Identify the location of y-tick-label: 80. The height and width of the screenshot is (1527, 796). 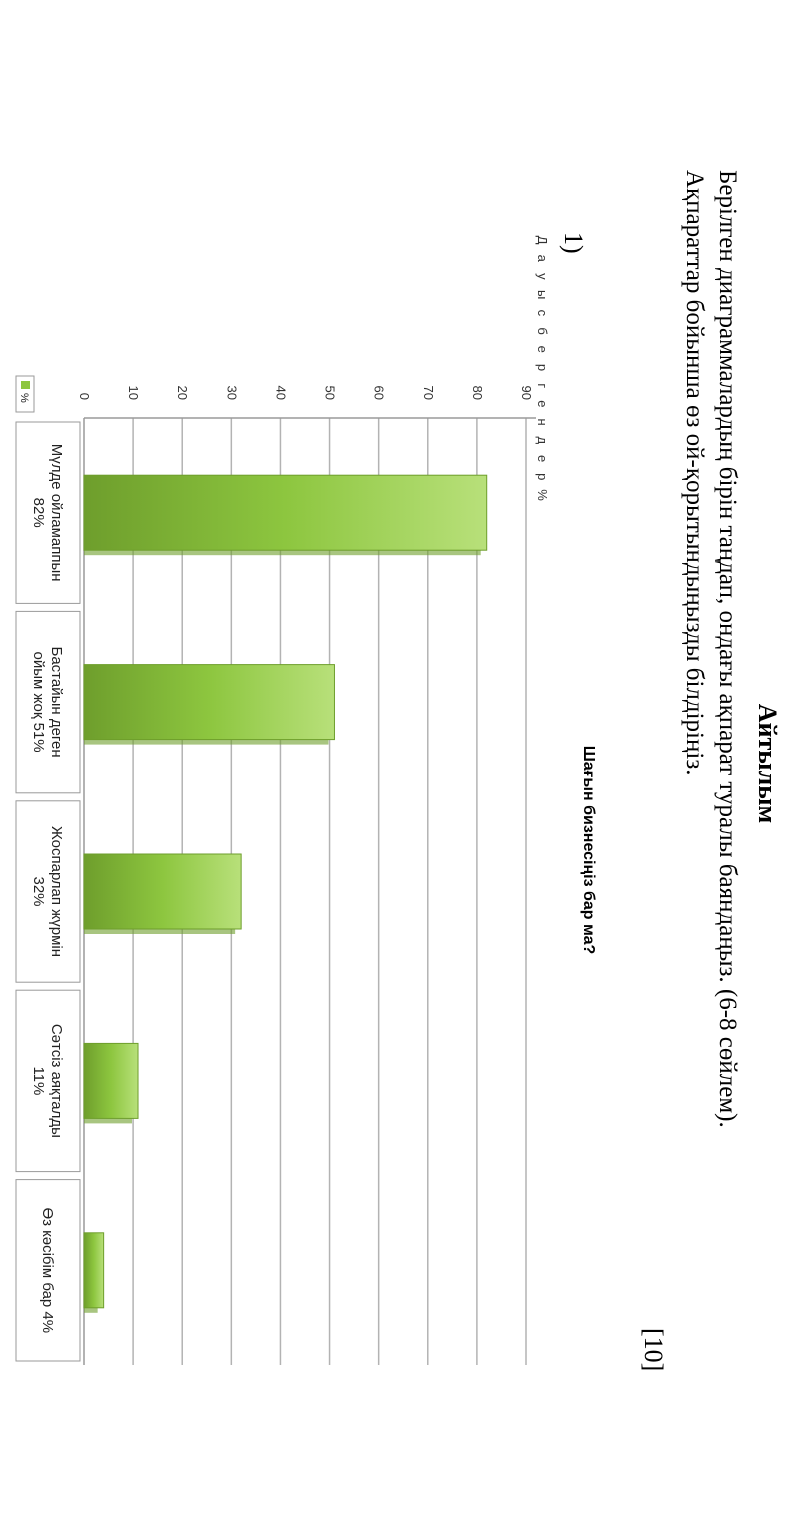
(477, 393).